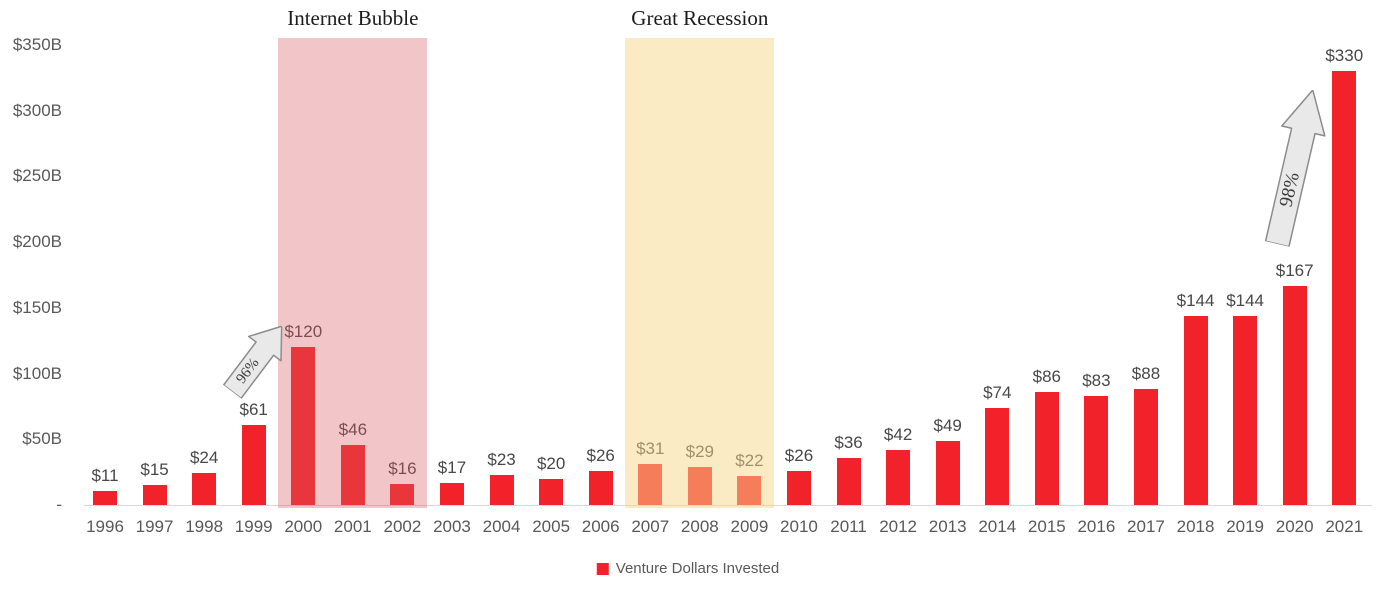  What do you see at coordinates (1294, 270) in the screenshot?
I see `bar-value-label: $167` at bounding box center [1294, 270].